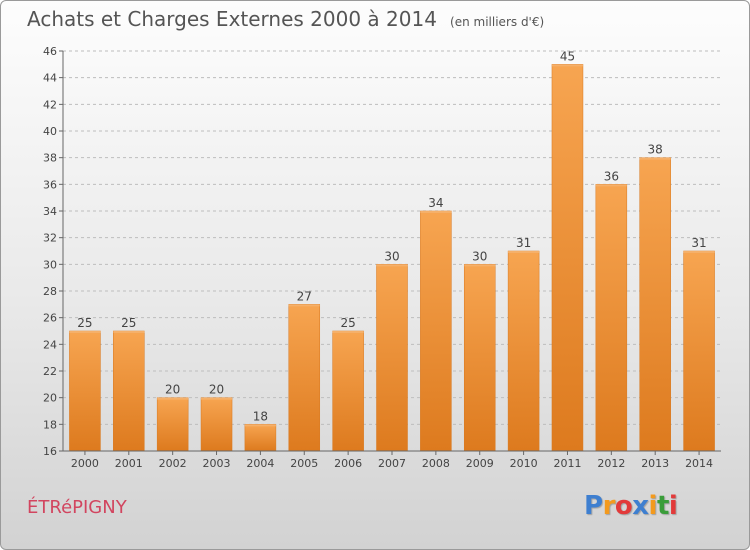 The height and width of the screenshot is (550, 750). I want to click on x-tick-label: 2013, so click(655, 463).